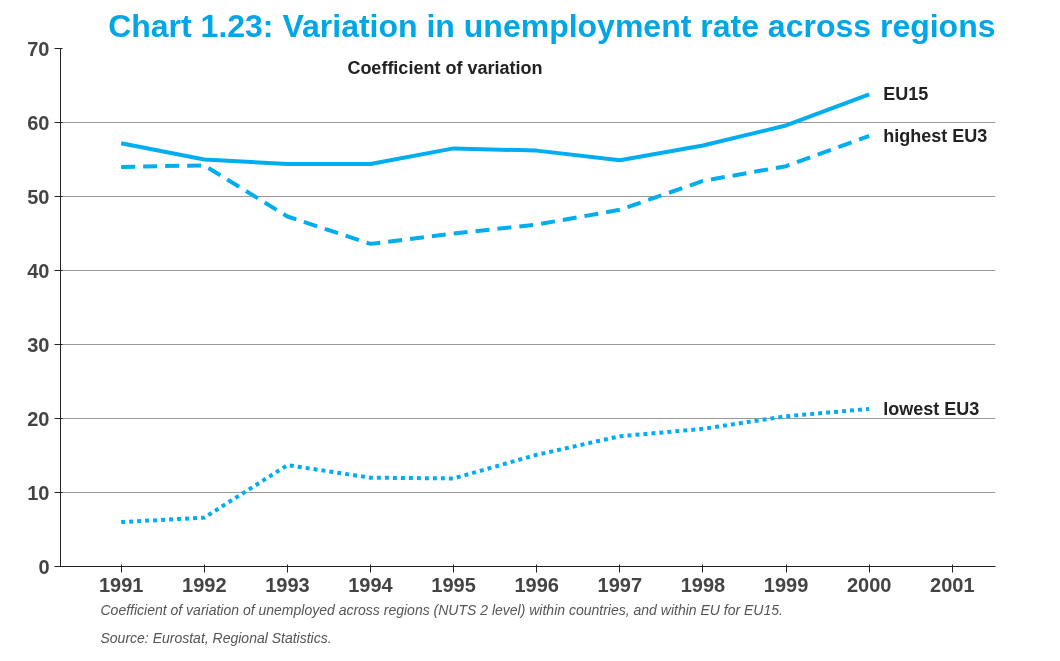  What do you see at coordinates (287, 584) in the screenshot?
I see `x-tick-label: 1993` at bounding box center [287, 584].